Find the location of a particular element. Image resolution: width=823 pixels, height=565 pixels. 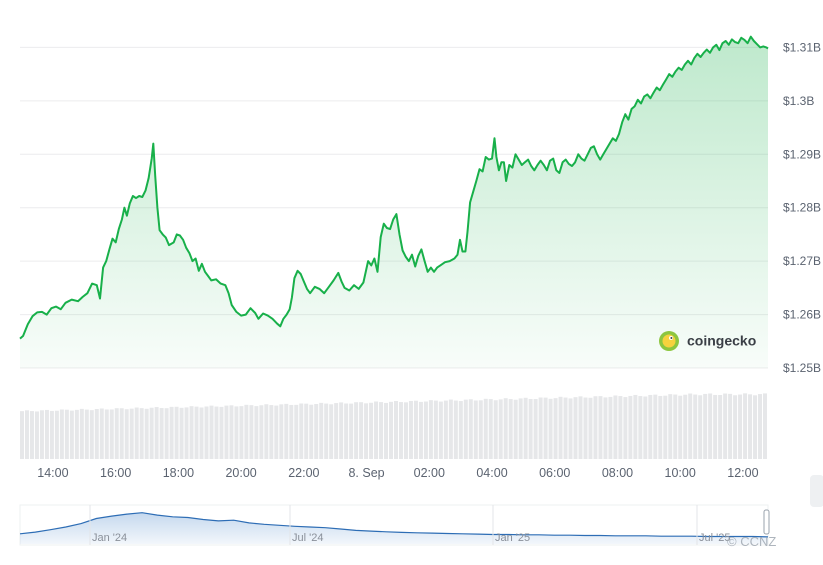

navigator-tick-label: Jul '24 is located at coordinates (307, 538).